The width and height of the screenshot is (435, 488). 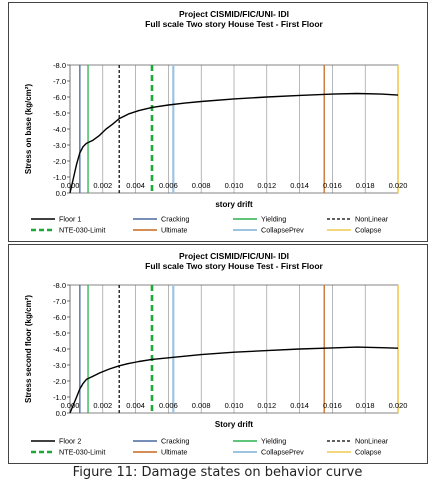 What do you see at coordinates (234, 424) in the screenshot?
I see `bottom-x-axis-label: Story drift` at bounding box center [234, 424].